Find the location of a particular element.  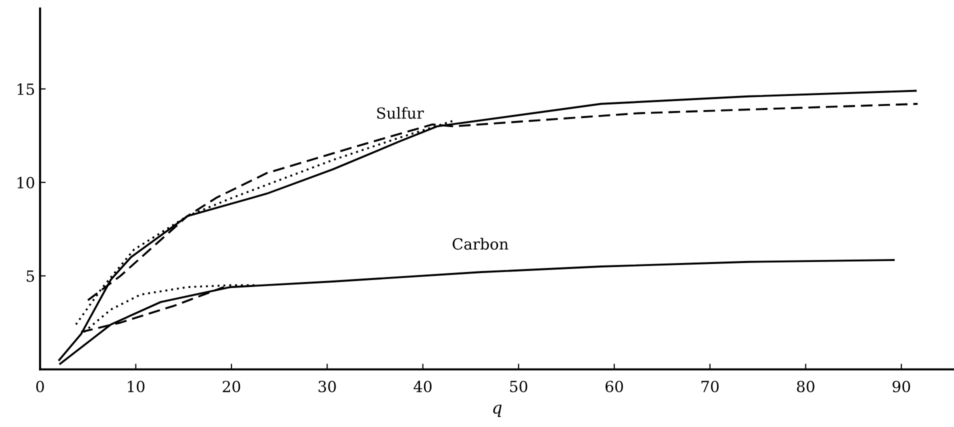

x-tick-label: 10 is located at coordinates (136, 386).